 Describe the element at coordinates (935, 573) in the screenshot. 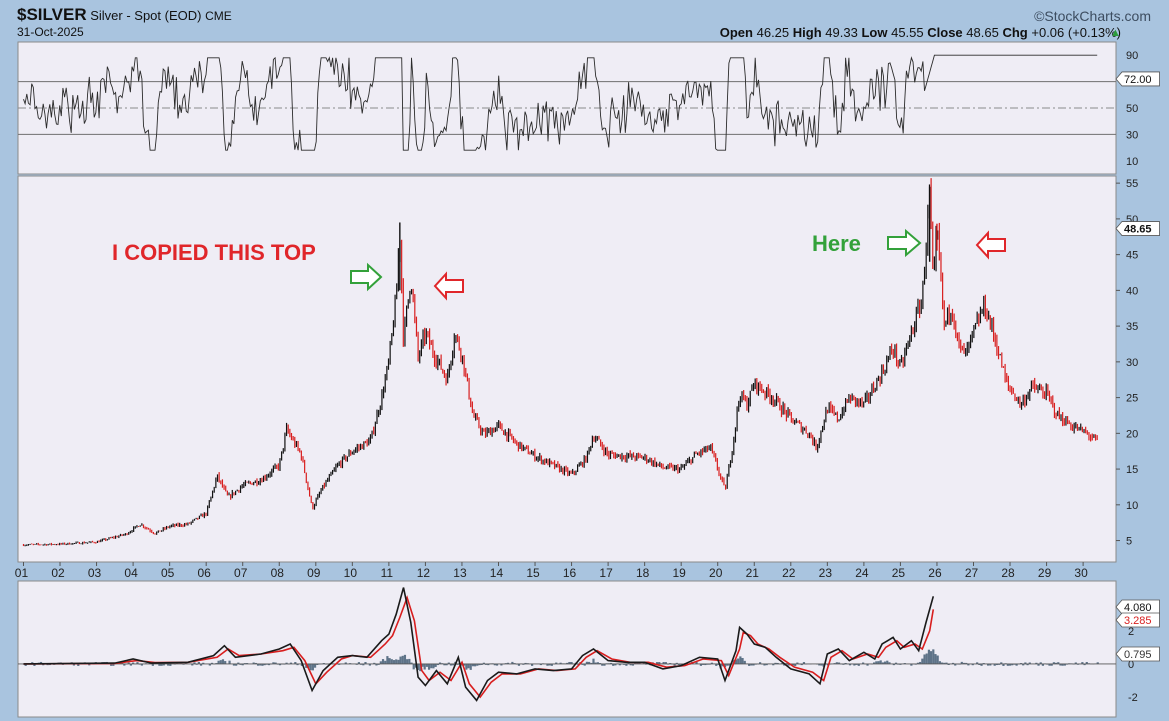

I see `x-tick-label: 26` at that location.